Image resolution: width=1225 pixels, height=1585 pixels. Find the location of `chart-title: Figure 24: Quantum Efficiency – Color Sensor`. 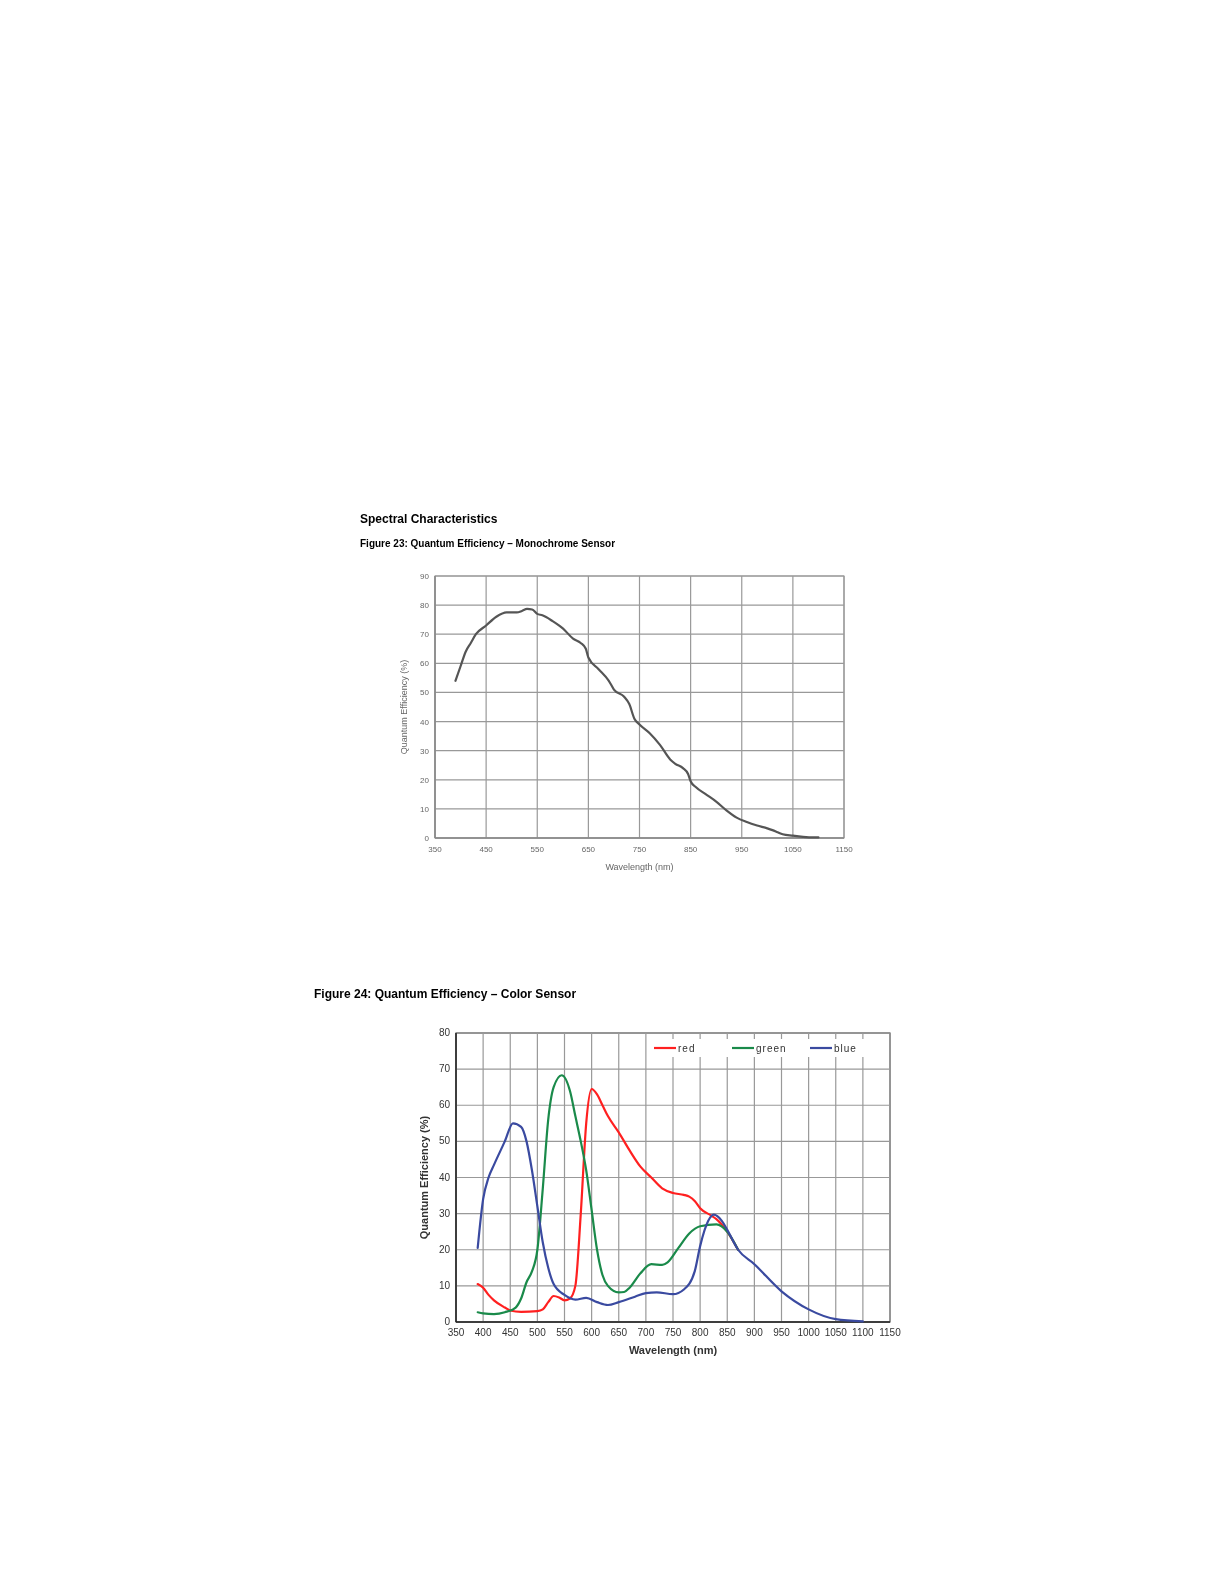

chart-title: Figure 24: Quantum Efficiency – Color Sensor is located at coordinates (445, 994).